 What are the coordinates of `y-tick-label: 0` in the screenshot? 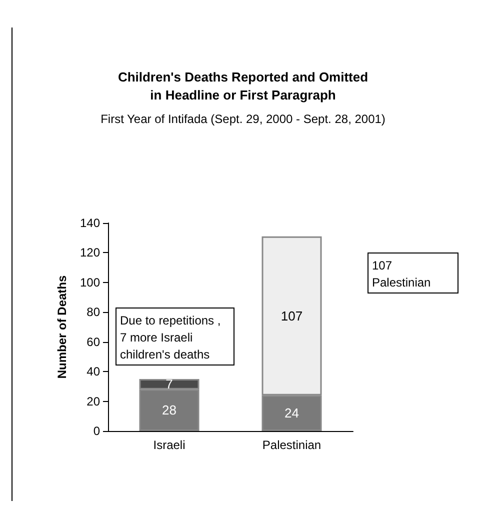 It's located at (96, 431).